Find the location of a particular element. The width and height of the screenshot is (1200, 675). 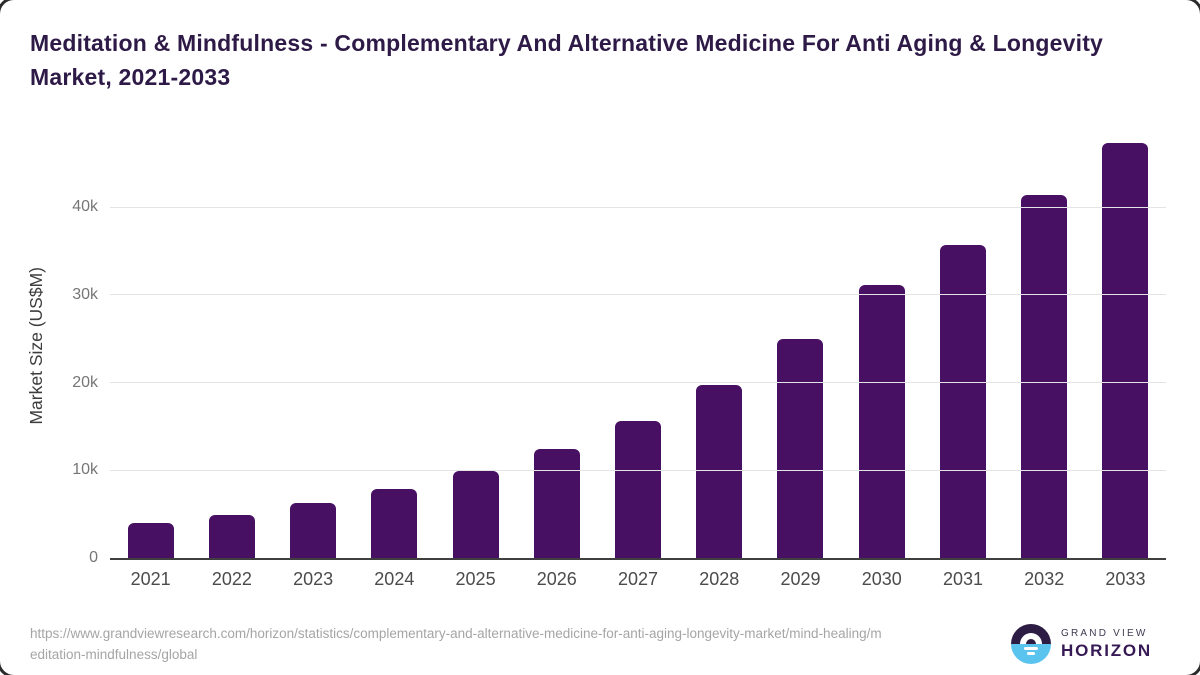

x-label-2032: 2032 is located at coordinates (1044, 579).